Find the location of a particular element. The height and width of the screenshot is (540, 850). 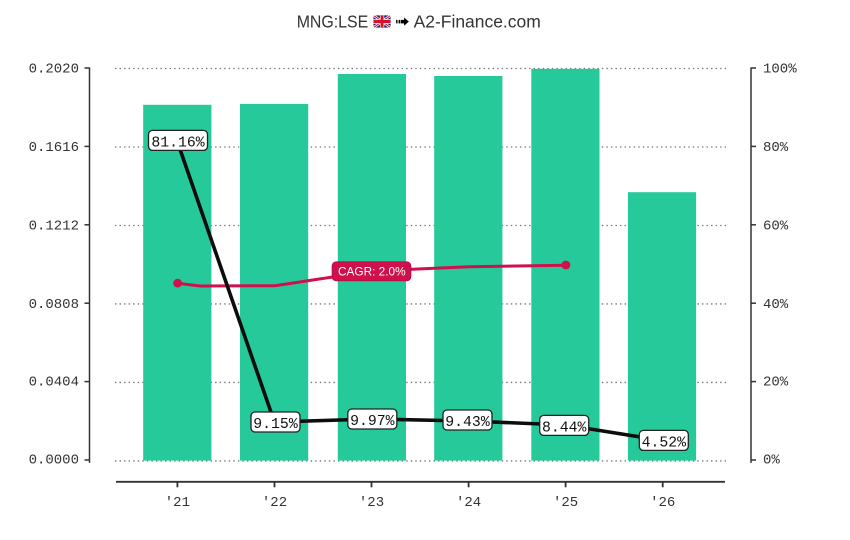

svg-text: MNG:LSE is located at coordinates (333, 22).